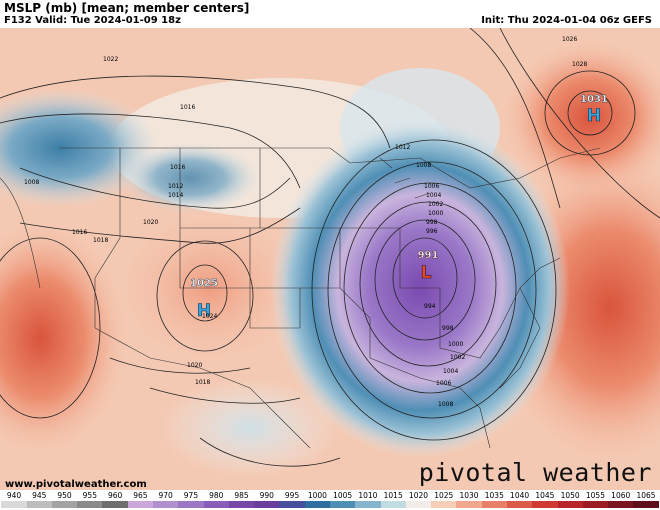 The height and width of the screenshot is (510, 660). Describe the element at coordinates (175, 195) in the screenshot. I see `isobar-label: 1014` at that location.